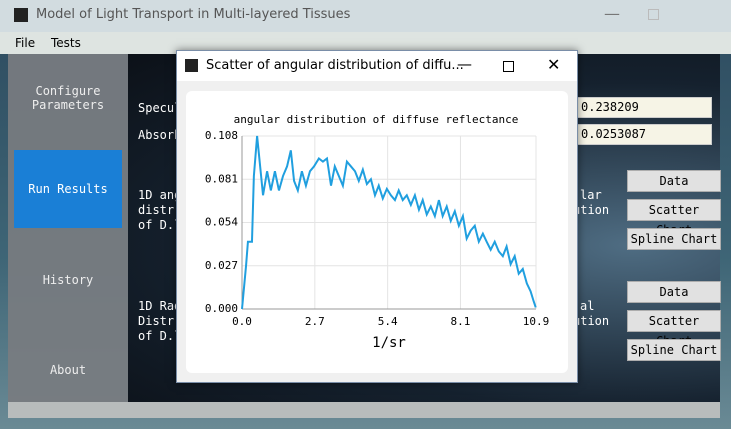 The height and width of the screenshot is (429, 731). Describe the element at coordinates (221, 308) in the screenshot. I see `y-tick-label: 0.000` at that location.